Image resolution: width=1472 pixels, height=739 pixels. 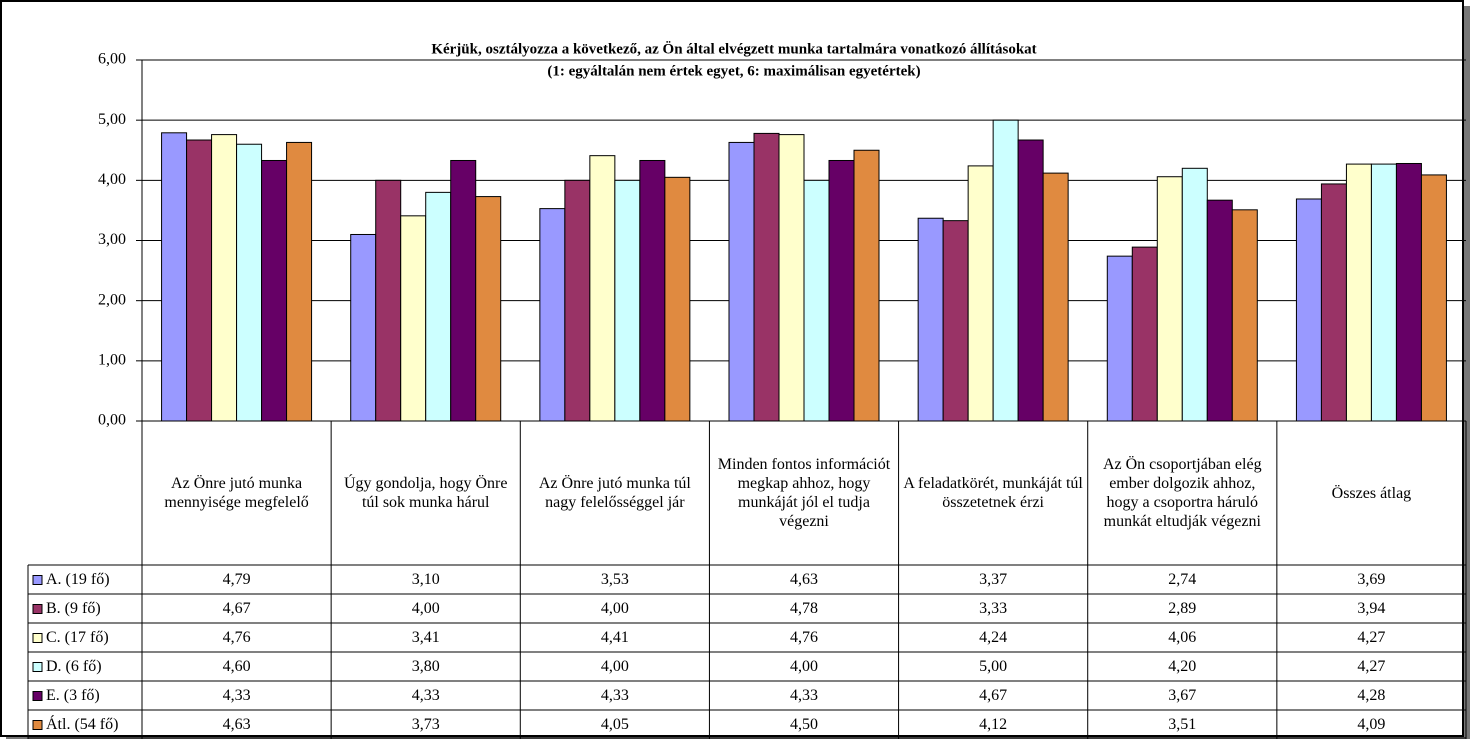 What do you see at coordinates (993, 666) in the screenshot?
I see `table-value: 5,00` at bounding box center [993, 666].